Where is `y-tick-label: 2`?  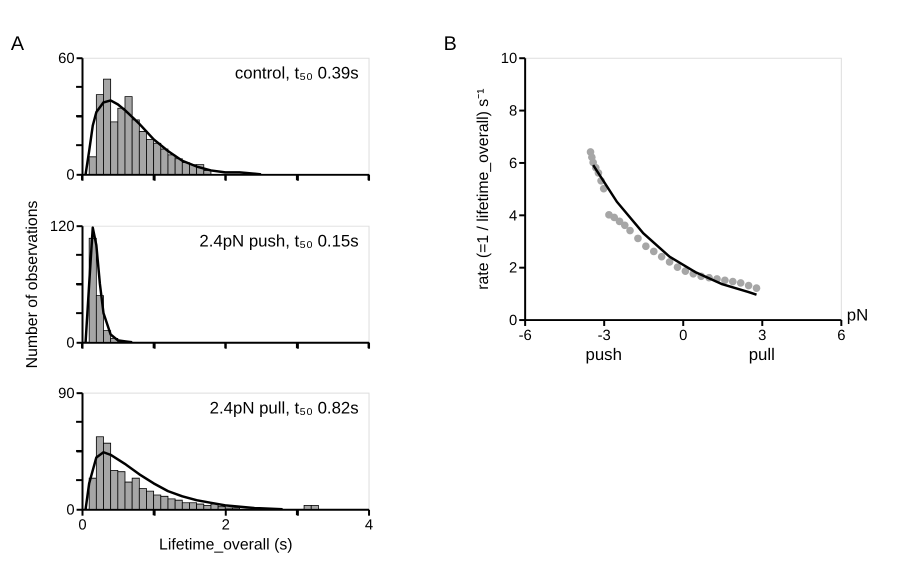 y-tick-label: 2 is located at coordinates (513, 268).